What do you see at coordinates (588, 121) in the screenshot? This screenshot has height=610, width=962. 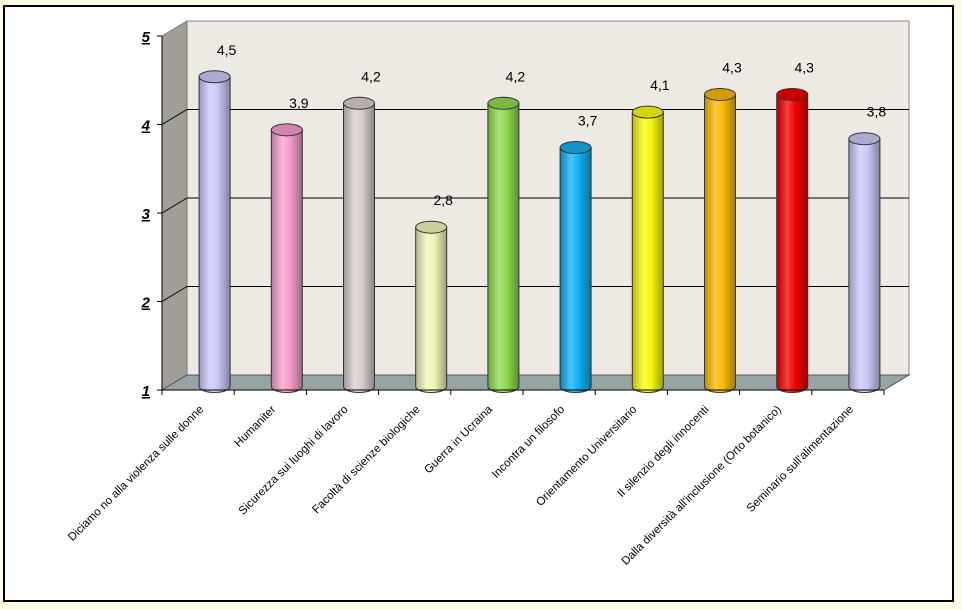 I see `value-label: 3,7` at bounding box center [588, 121].